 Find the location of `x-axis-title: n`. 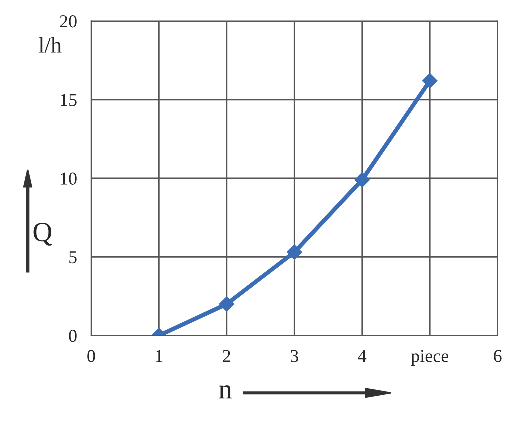

x-axis-title: n is located at coordinates (225, 392).